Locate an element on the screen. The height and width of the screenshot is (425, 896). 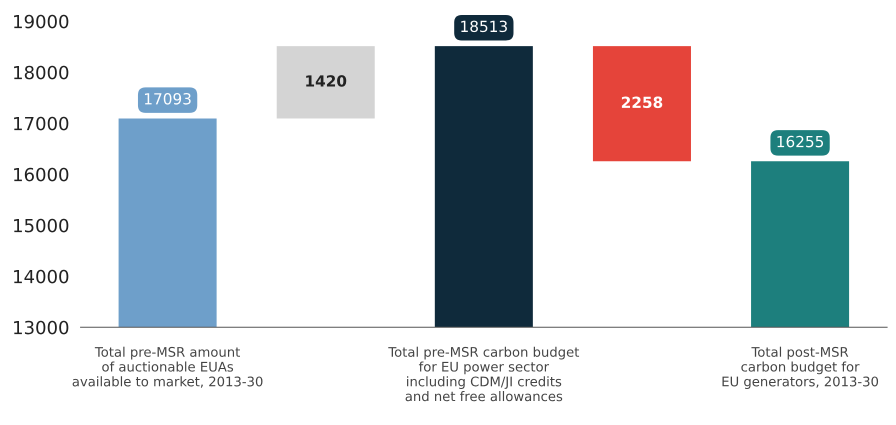
x-tick-label: Total pre-MSR carbon budget for EU power sector including CDM/JI credits and net free allowances is located at coordinates (484, 374).